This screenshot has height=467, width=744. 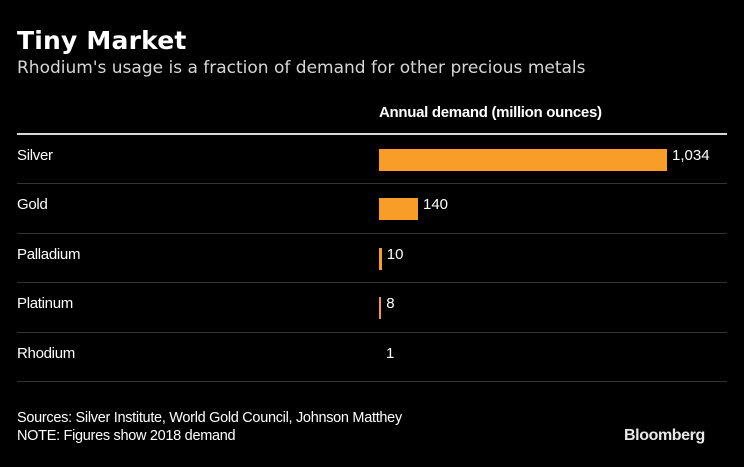 What do you see at coordinates (45, 304) in the screenshot?
I see `category-label: Platinum` at bounding box center [45, 304].